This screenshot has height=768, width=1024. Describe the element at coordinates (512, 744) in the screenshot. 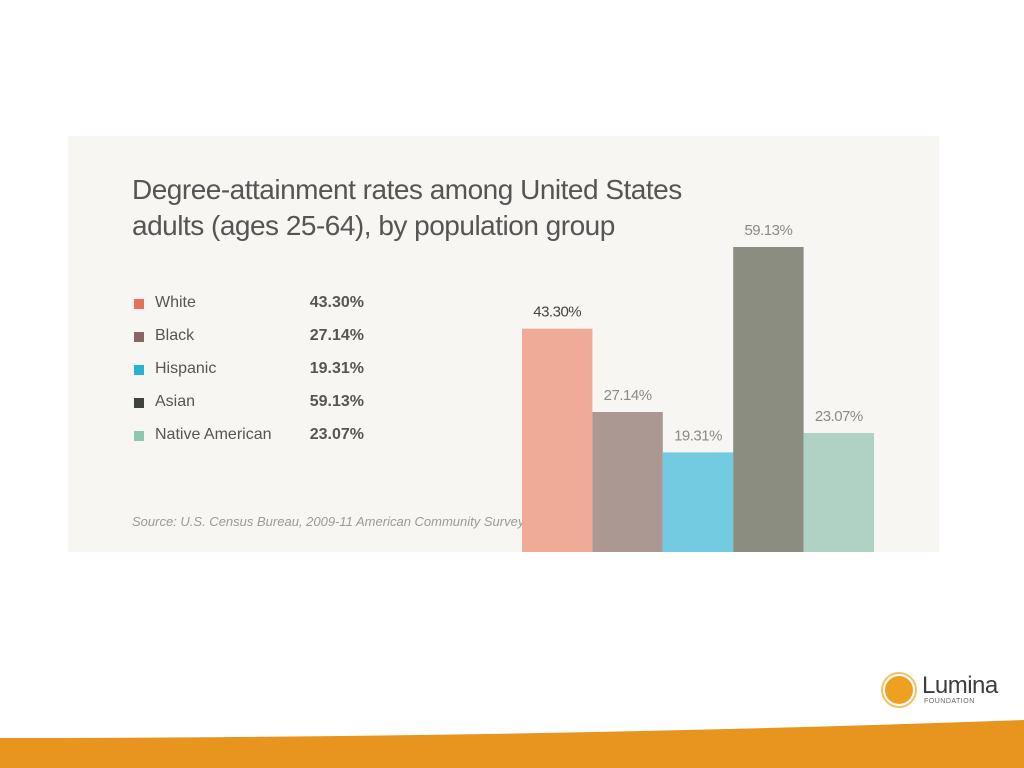

I see `footer-band` at that location.